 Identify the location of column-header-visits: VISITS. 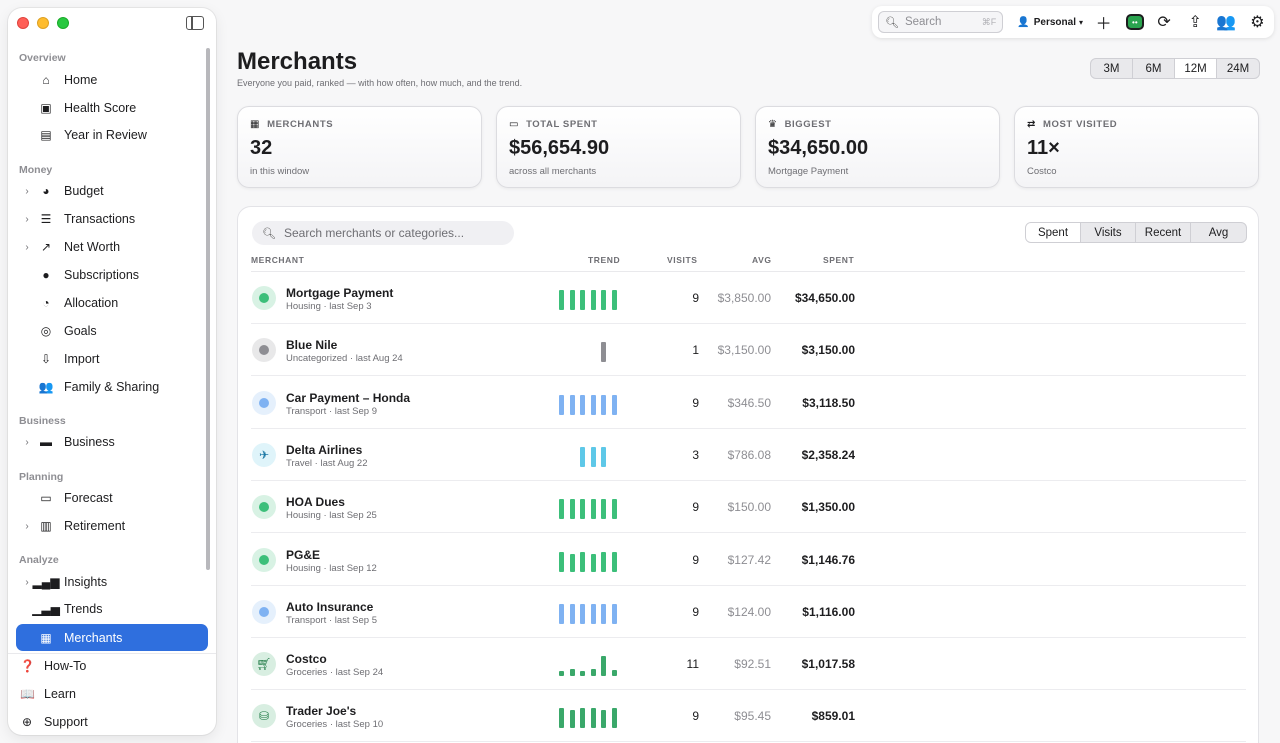
(682, 260).